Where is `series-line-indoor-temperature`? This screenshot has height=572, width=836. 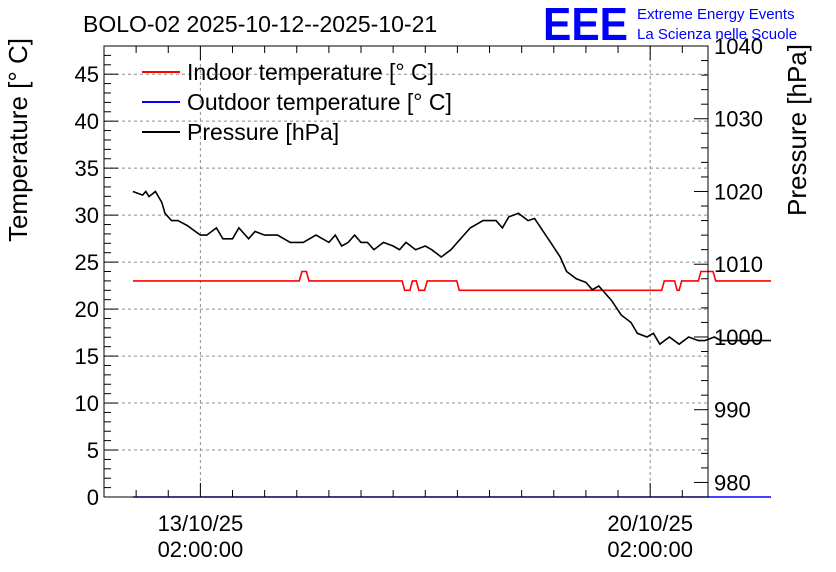 series-line-indoor-temperature is located at coordinates (451, 281).